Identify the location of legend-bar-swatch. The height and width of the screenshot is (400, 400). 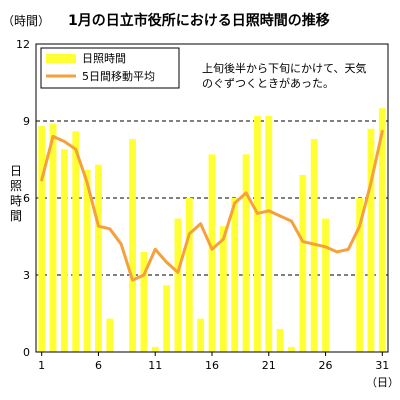
(61, 58).